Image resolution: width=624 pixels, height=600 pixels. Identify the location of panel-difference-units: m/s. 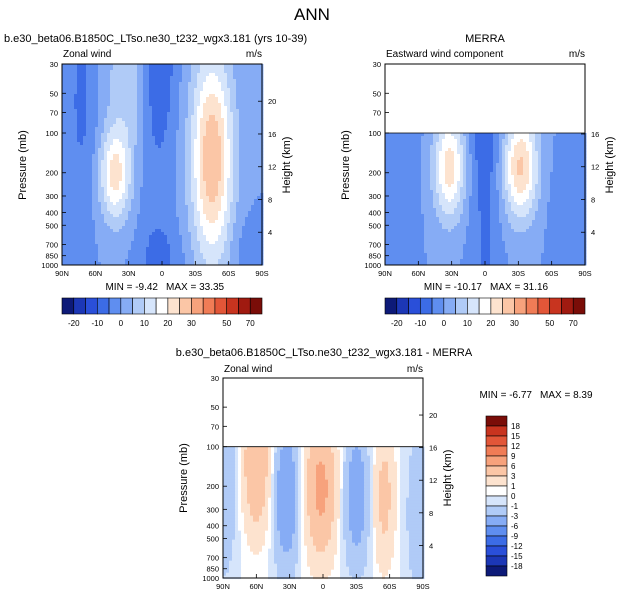
(415, 369).